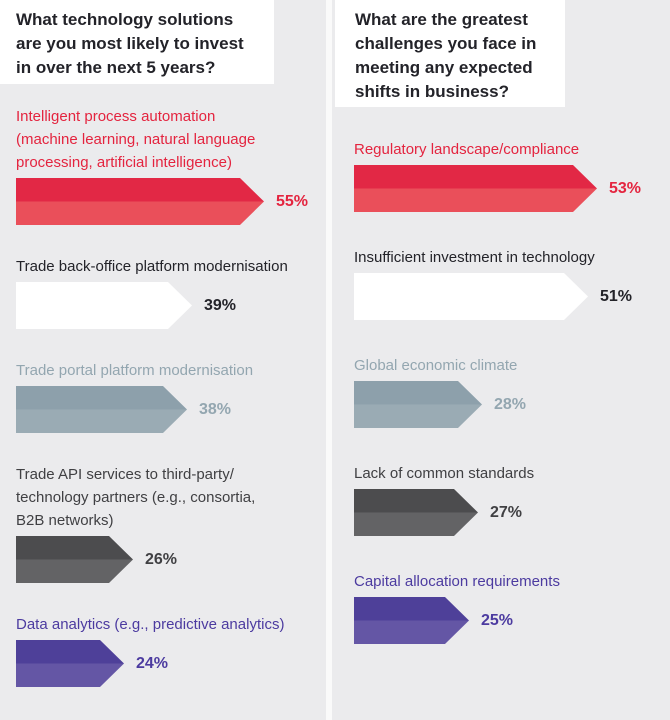 Image resolution: width=670 pixels, height=720 pixels. What do you see at coordinates (215, 409) in the screenshot?
I see `bar-value-label: 38%` at bounding box center [215, 409].